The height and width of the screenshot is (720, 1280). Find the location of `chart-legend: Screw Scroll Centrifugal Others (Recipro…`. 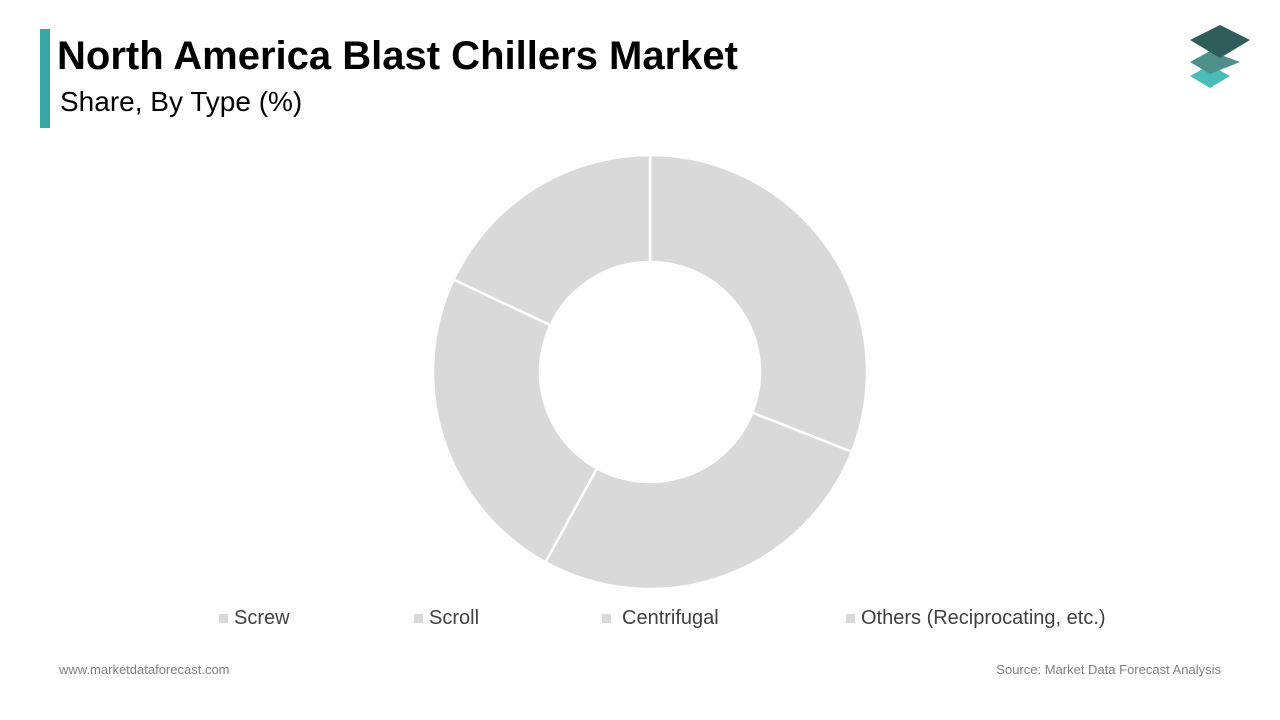

chart-legend: Screw Scroll Centrifugal Others (Recipro… is located at coordinates (640, 620).